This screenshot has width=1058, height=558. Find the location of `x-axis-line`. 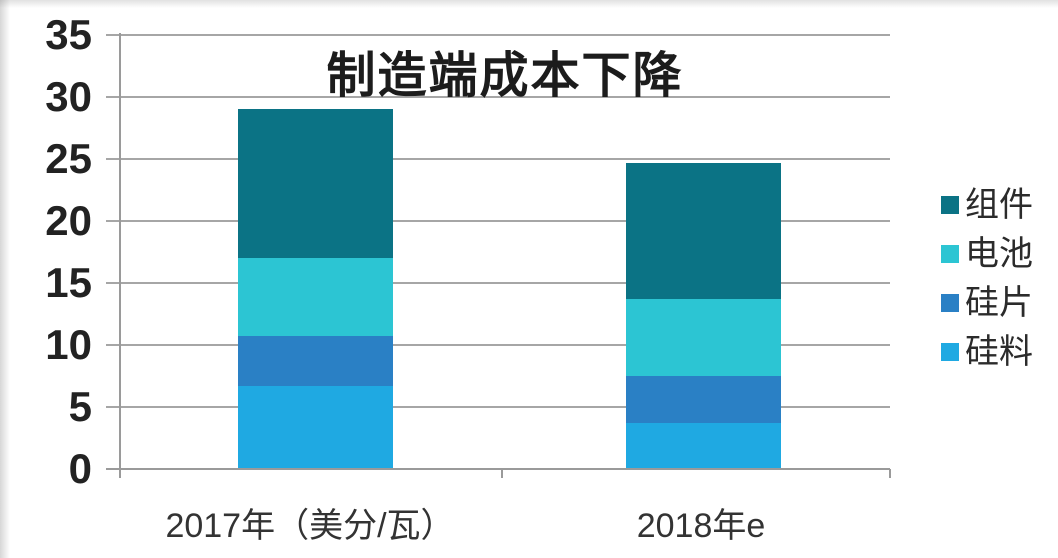

x-axis-line is located at coordinates (498, 469).